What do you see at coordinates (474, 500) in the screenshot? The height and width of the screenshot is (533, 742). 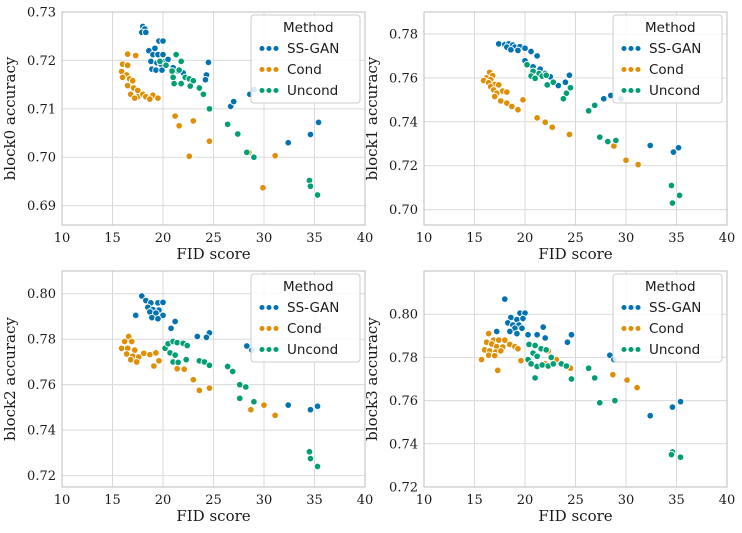 I see `x-tick-label: 15` at bounding box center [474, 500].